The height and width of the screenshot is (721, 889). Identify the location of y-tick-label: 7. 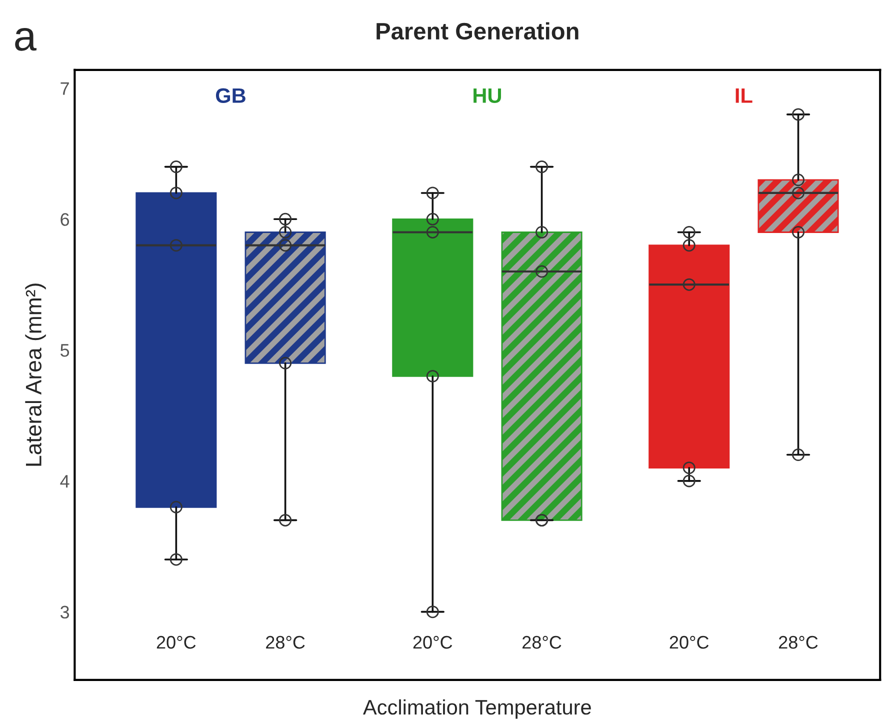
(64, 88).